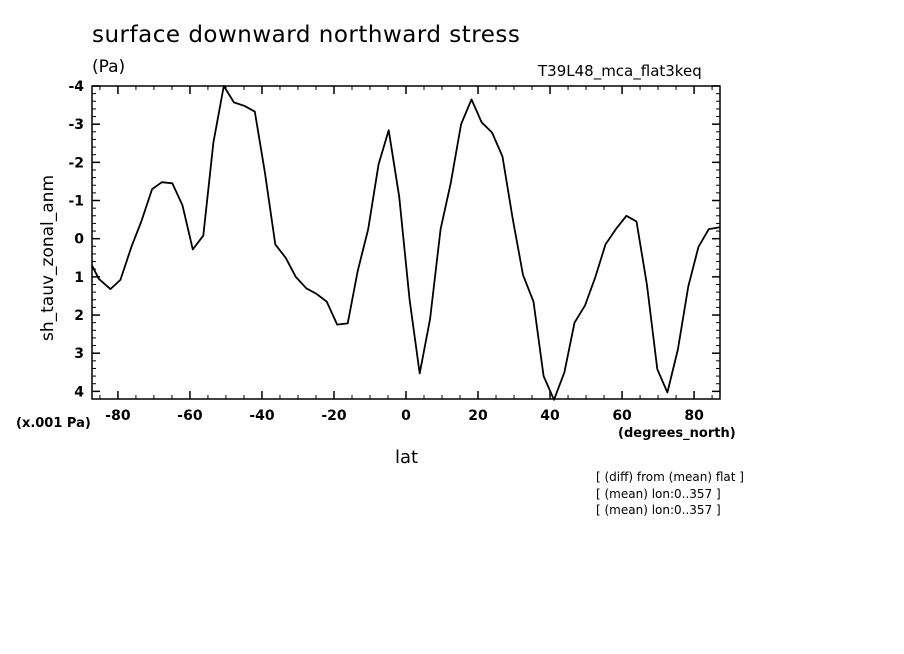 This screenshot has height=654, width=904. I want to click on x-tick-label: -80, so click(118, 416).